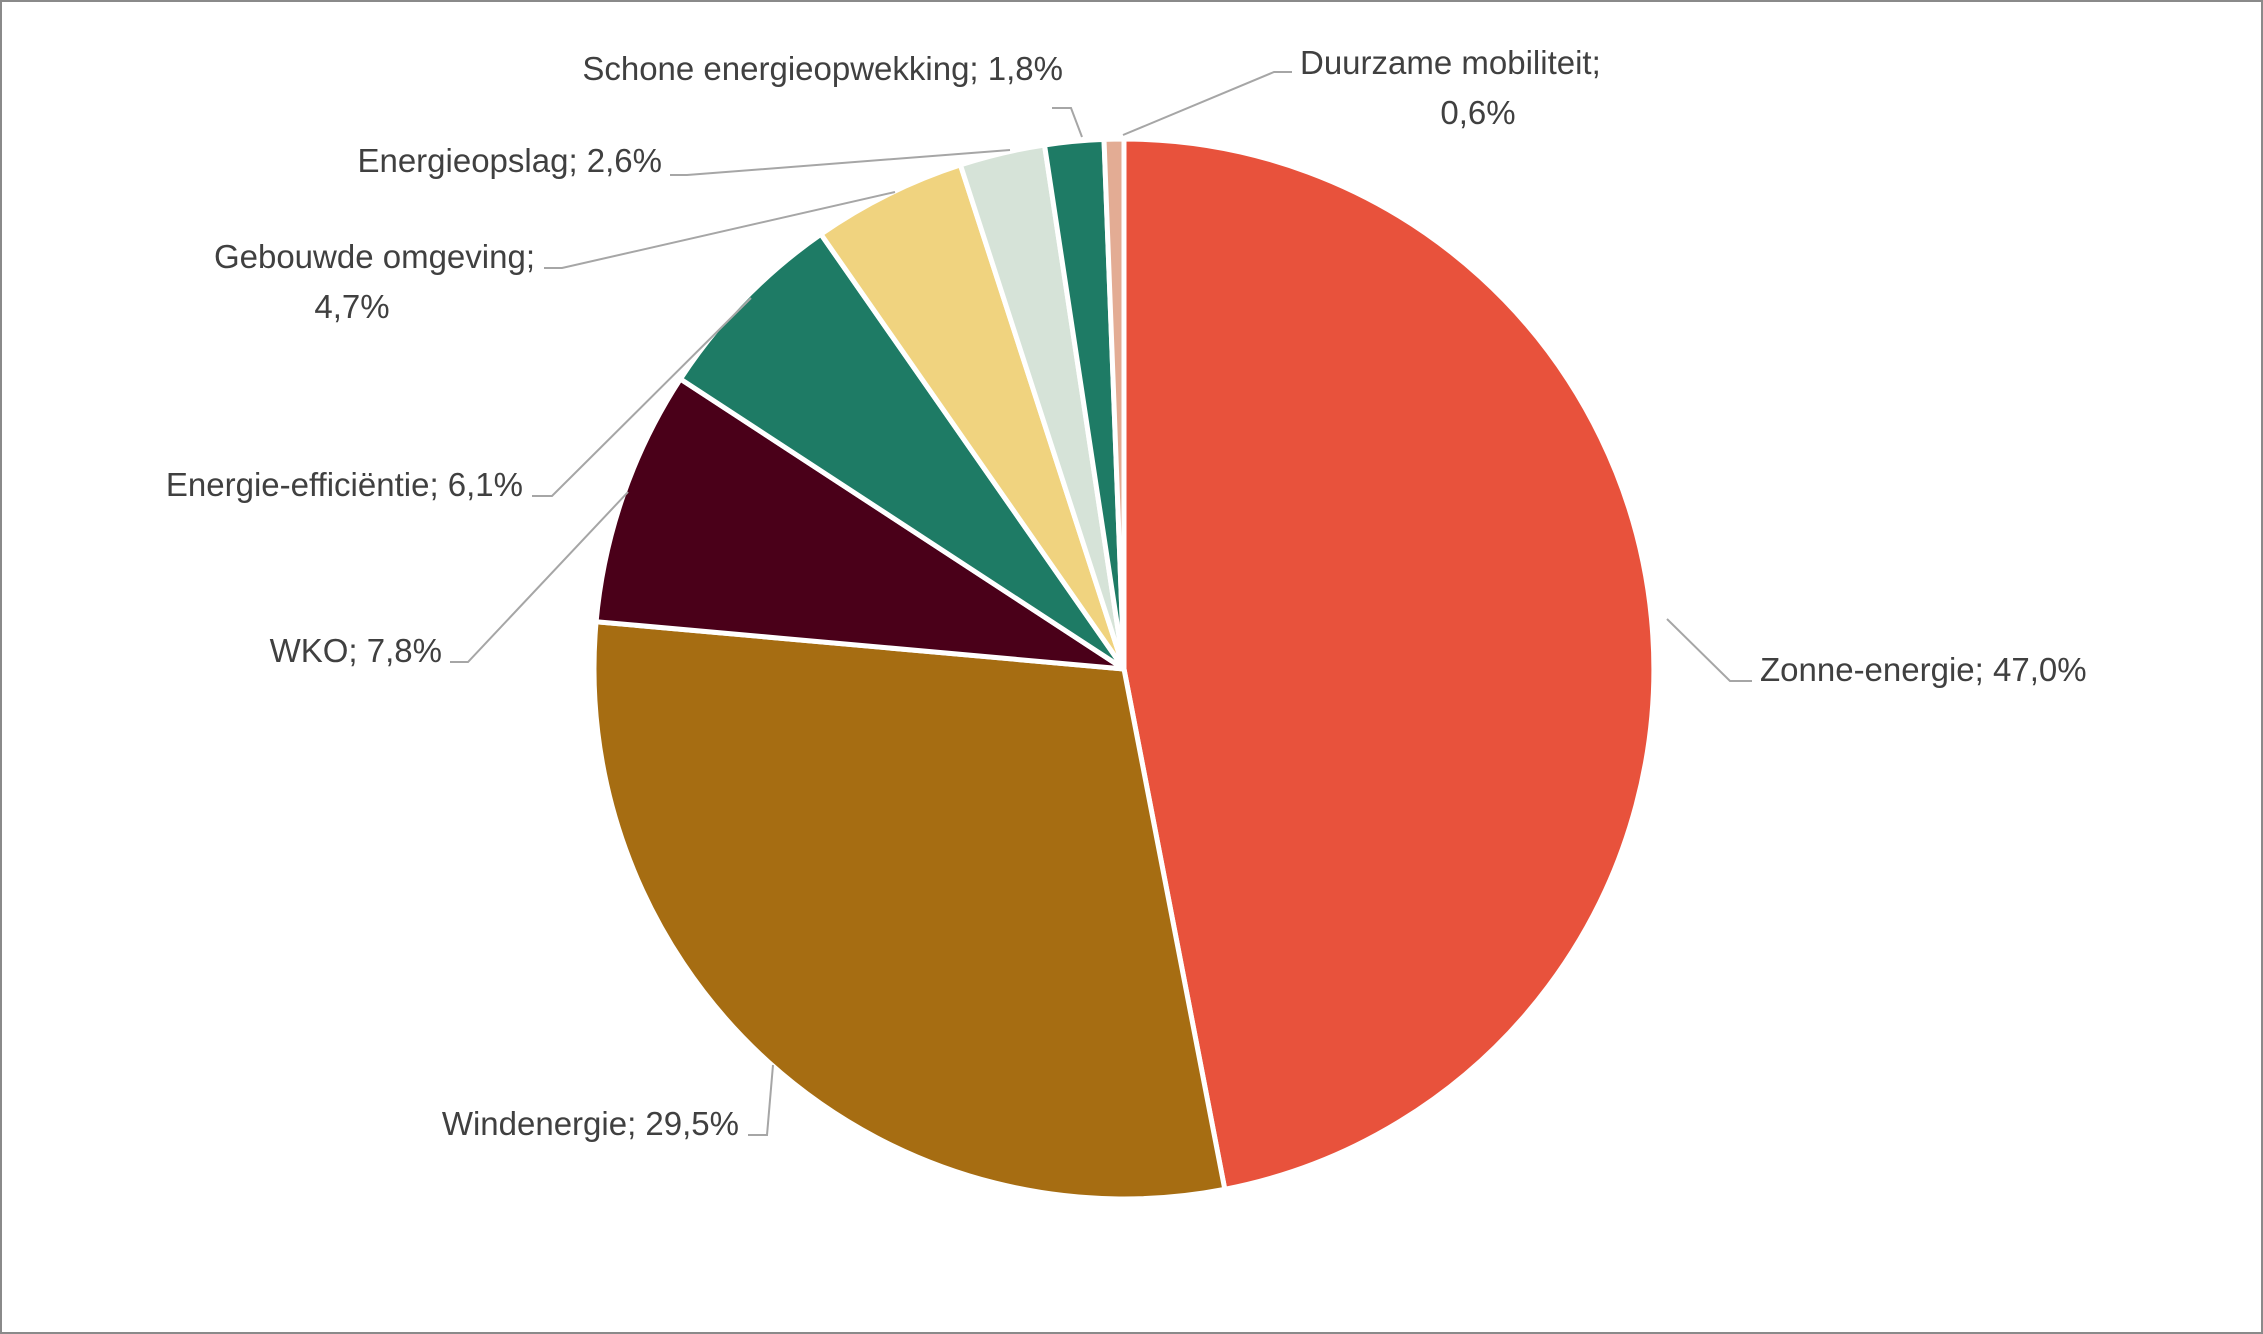 The image size is (2263, 1334). Describe the element at coordinates (509, 160) in the screenshot. I see `data-label-energieopslag: Energieopslag; 2,6%` at that location.